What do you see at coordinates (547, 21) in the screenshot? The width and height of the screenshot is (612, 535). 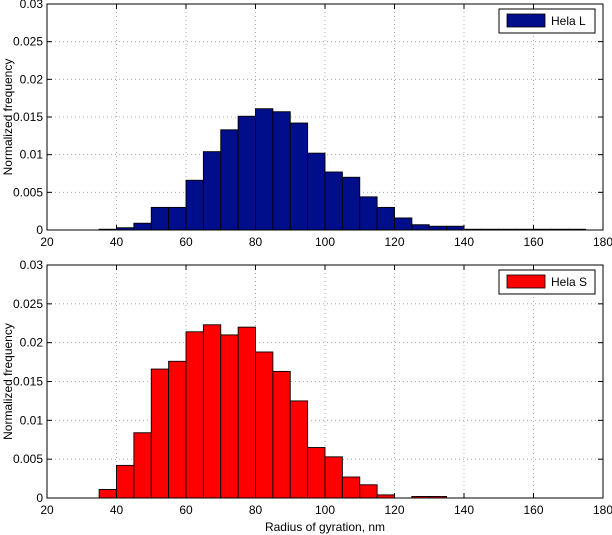 I see `legend: Hela L` at bounding box center [547, 21].